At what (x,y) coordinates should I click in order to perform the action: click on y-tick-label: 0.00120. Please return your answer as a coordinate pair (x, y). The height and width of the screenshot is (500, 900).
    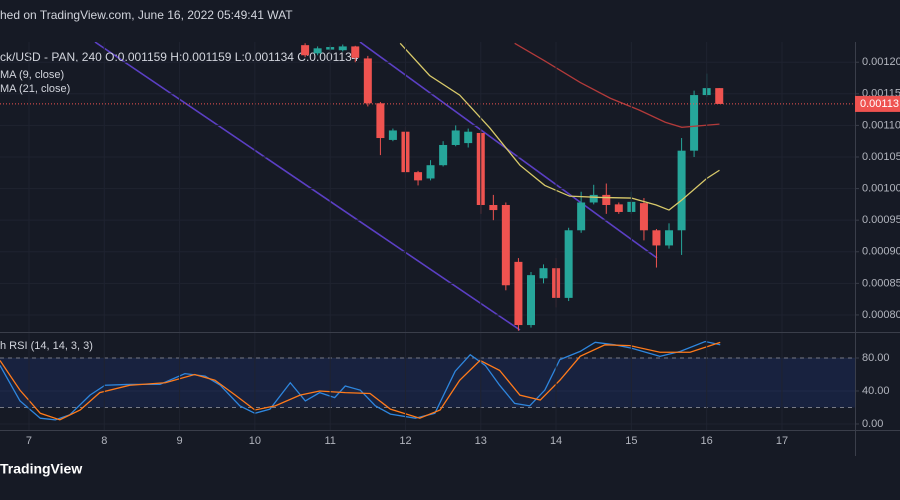
    Looking at the image, I should click on (881, 62).